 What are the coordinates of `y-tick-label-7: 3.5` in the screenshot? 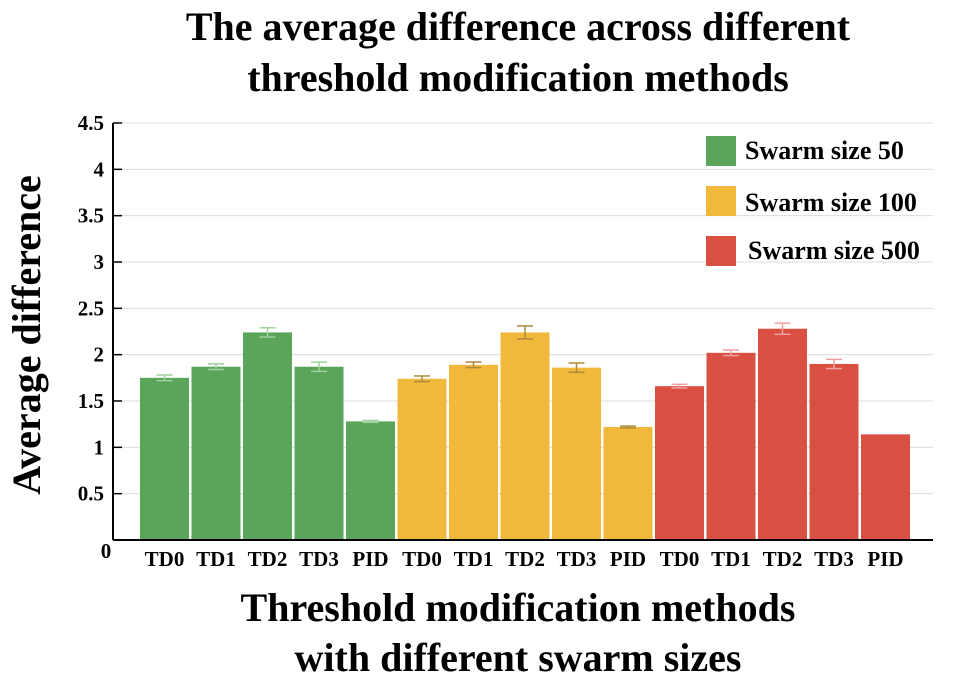 It's located at (91, 216).